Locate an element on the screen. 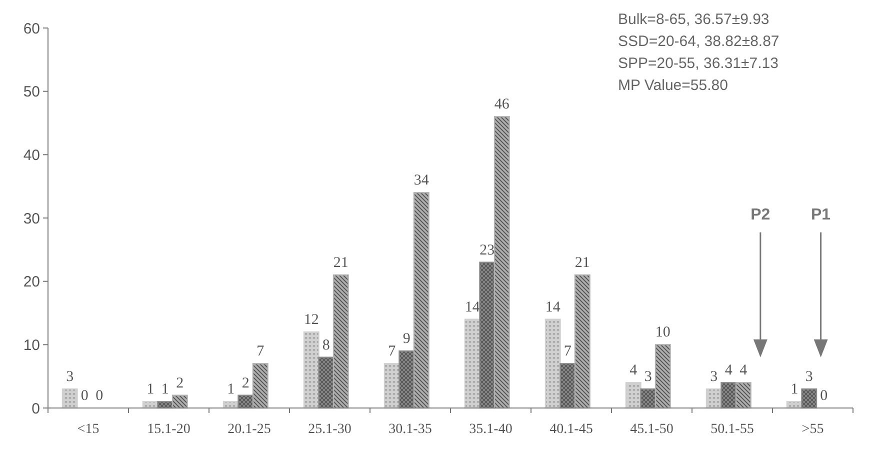 Image resolution: width=881 pixels, height=457 pixels. x-tick-label: 25.1-30 is located at coordinates (330, 429).